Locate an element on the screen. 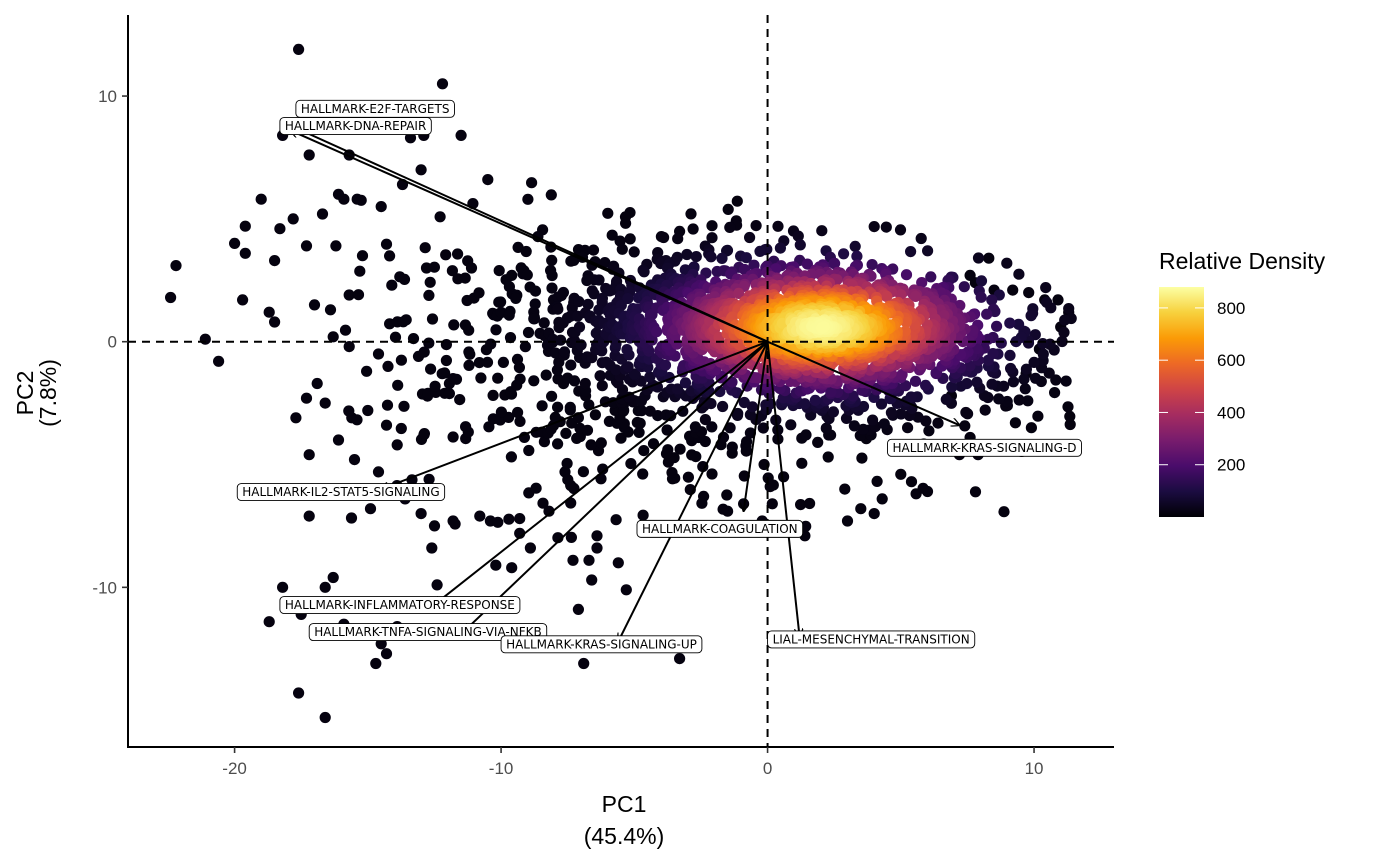  loading-label-box is located at coordinates (400, 605).